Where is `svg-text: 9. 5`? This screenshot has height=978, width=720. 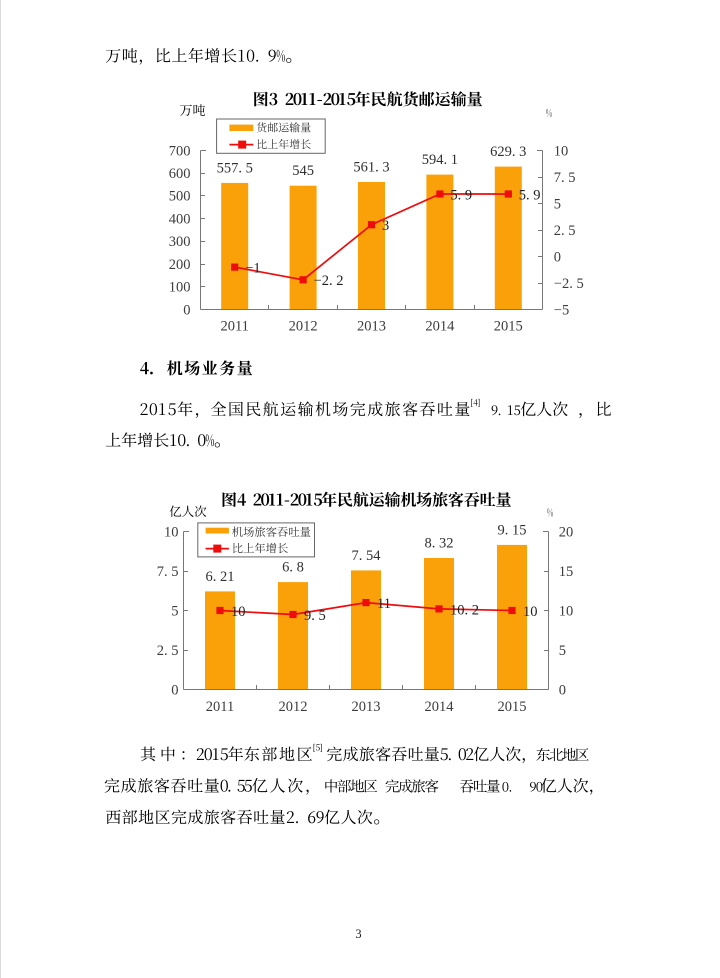 svg-text: 9. 5 is located at coordinates (315, 616).